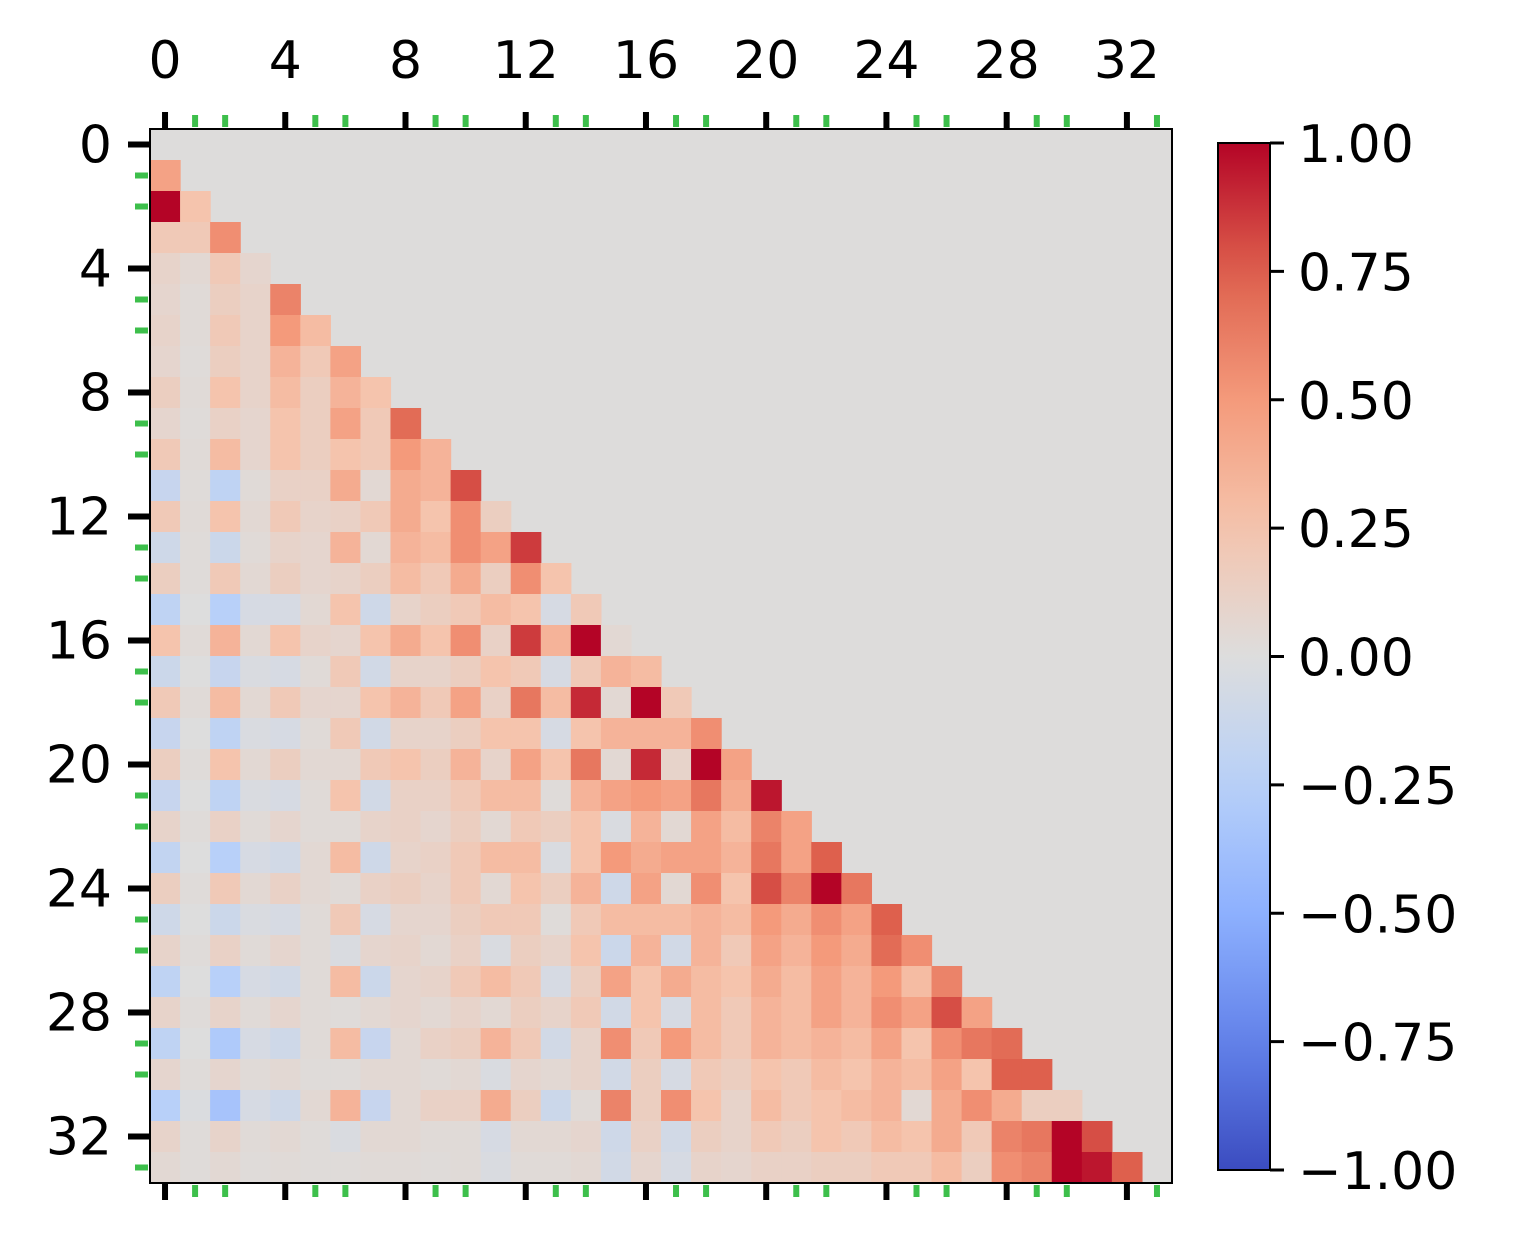  I want to click on y-tick-label: 12, so click(79, 518).